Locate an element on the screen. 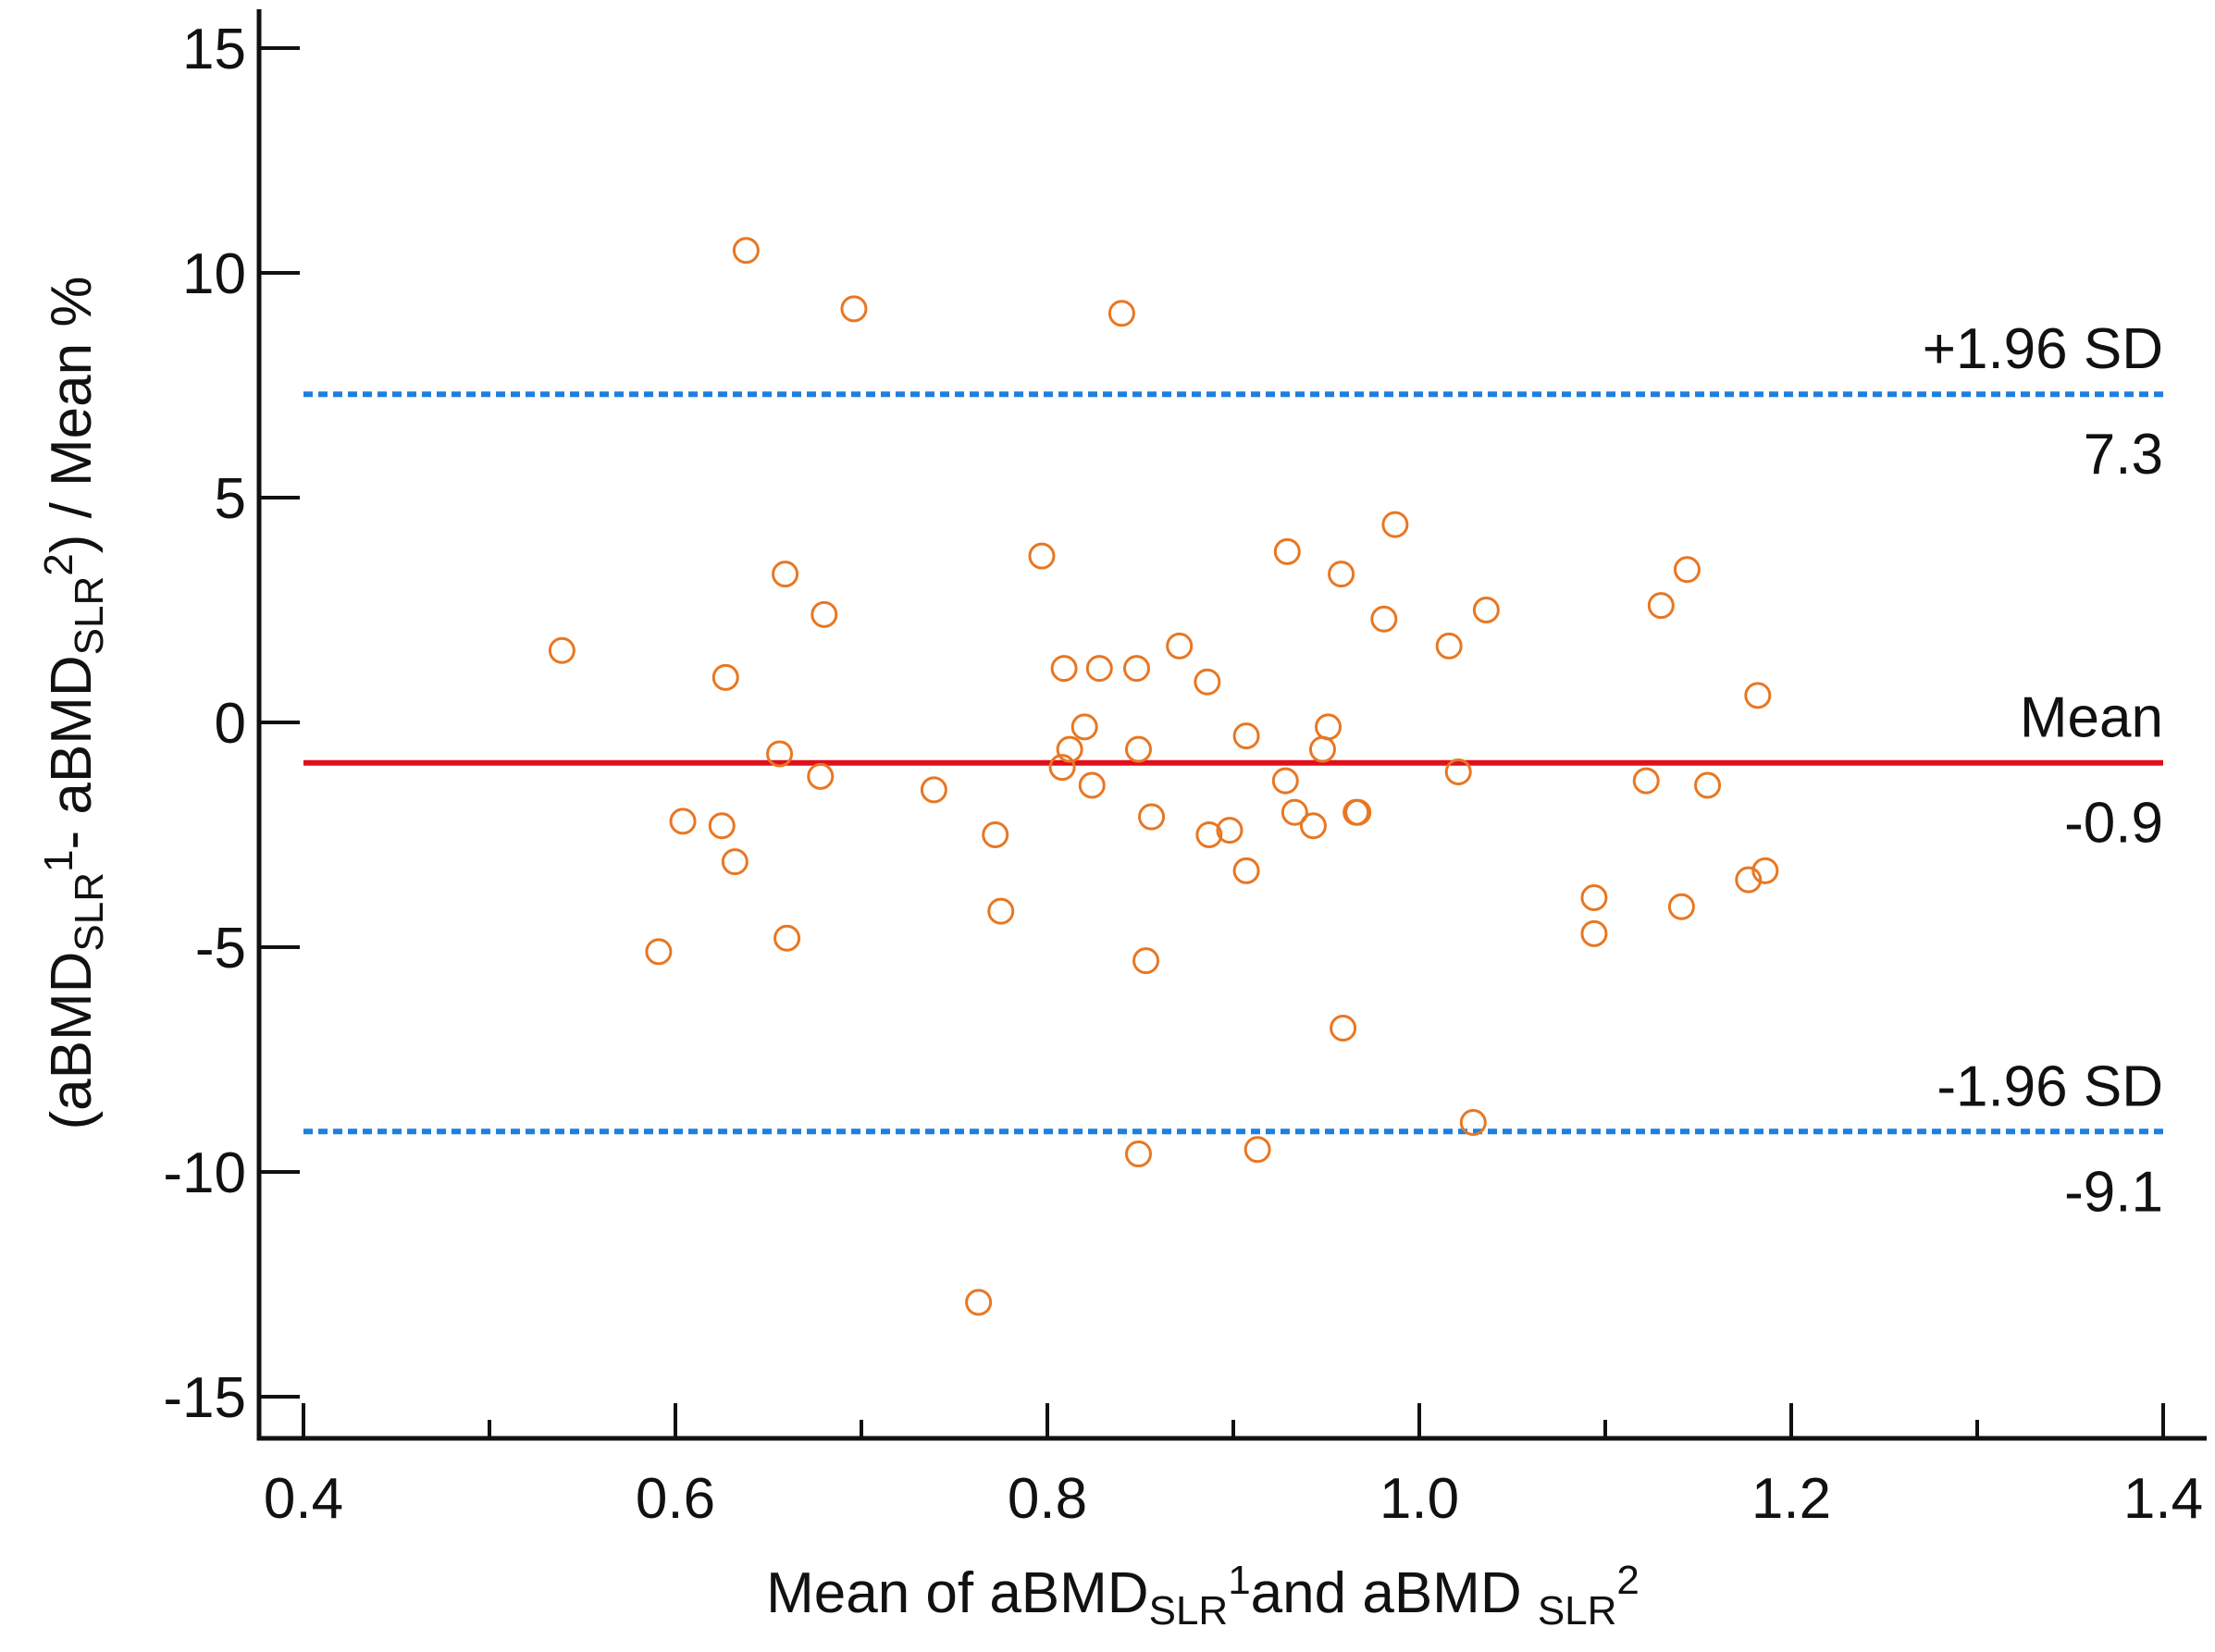 The width and height of the screenshot is (2215, 1652). y-tick-label: 5 is located at coordinates (231, 499).